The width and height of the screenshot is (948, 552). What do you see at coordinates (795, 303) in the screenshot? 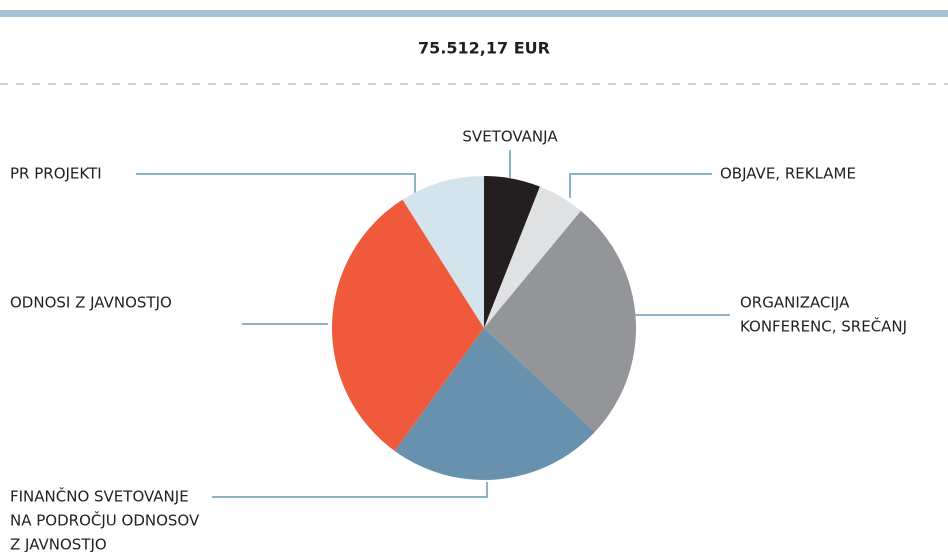
I see `slice-label: ORGANIZACIJA` at bounding box center [795, 303].